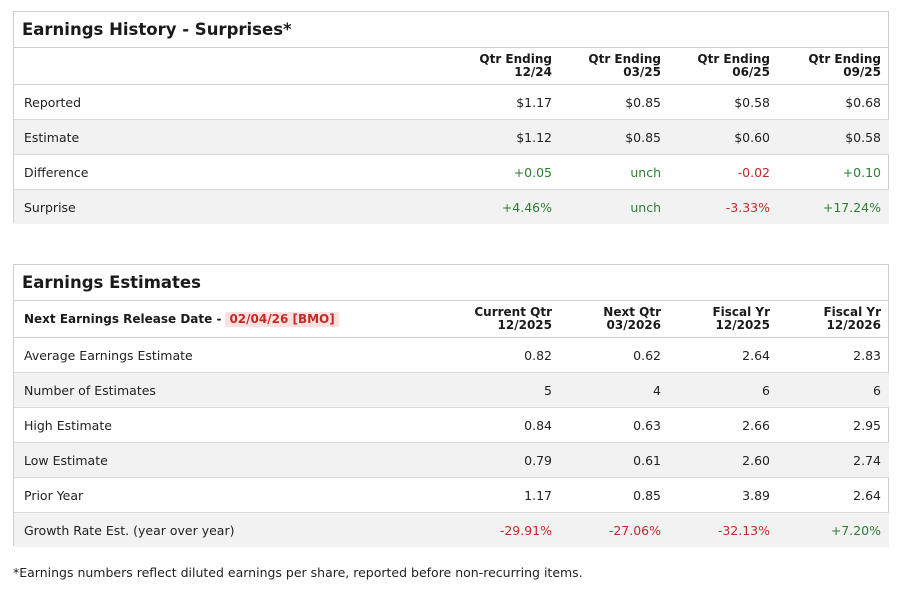  Describe the element at coordinates (232, 390) in the screenshot. I see `row-label: Number of Estimates` at that location.